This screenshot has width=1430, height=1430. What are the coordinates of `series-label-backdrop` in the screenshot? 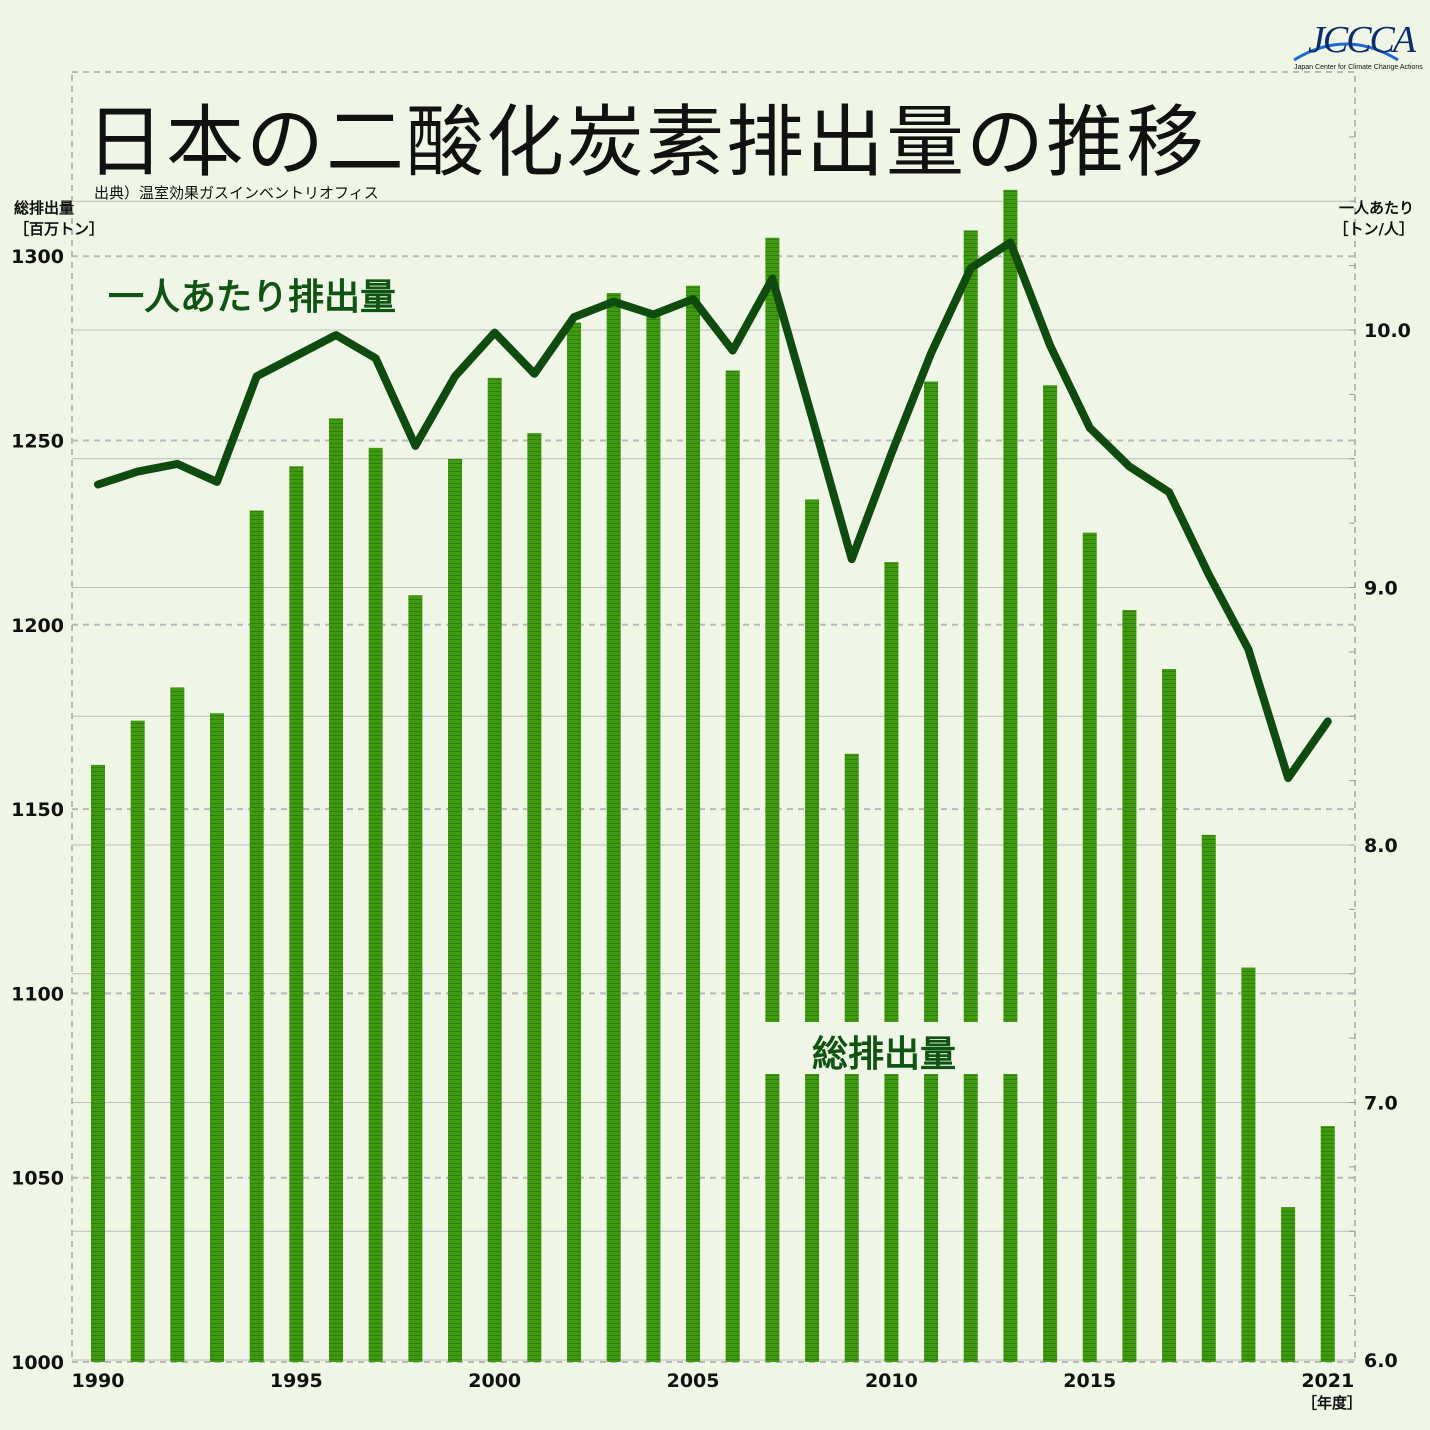 It's located at (900, 1048).